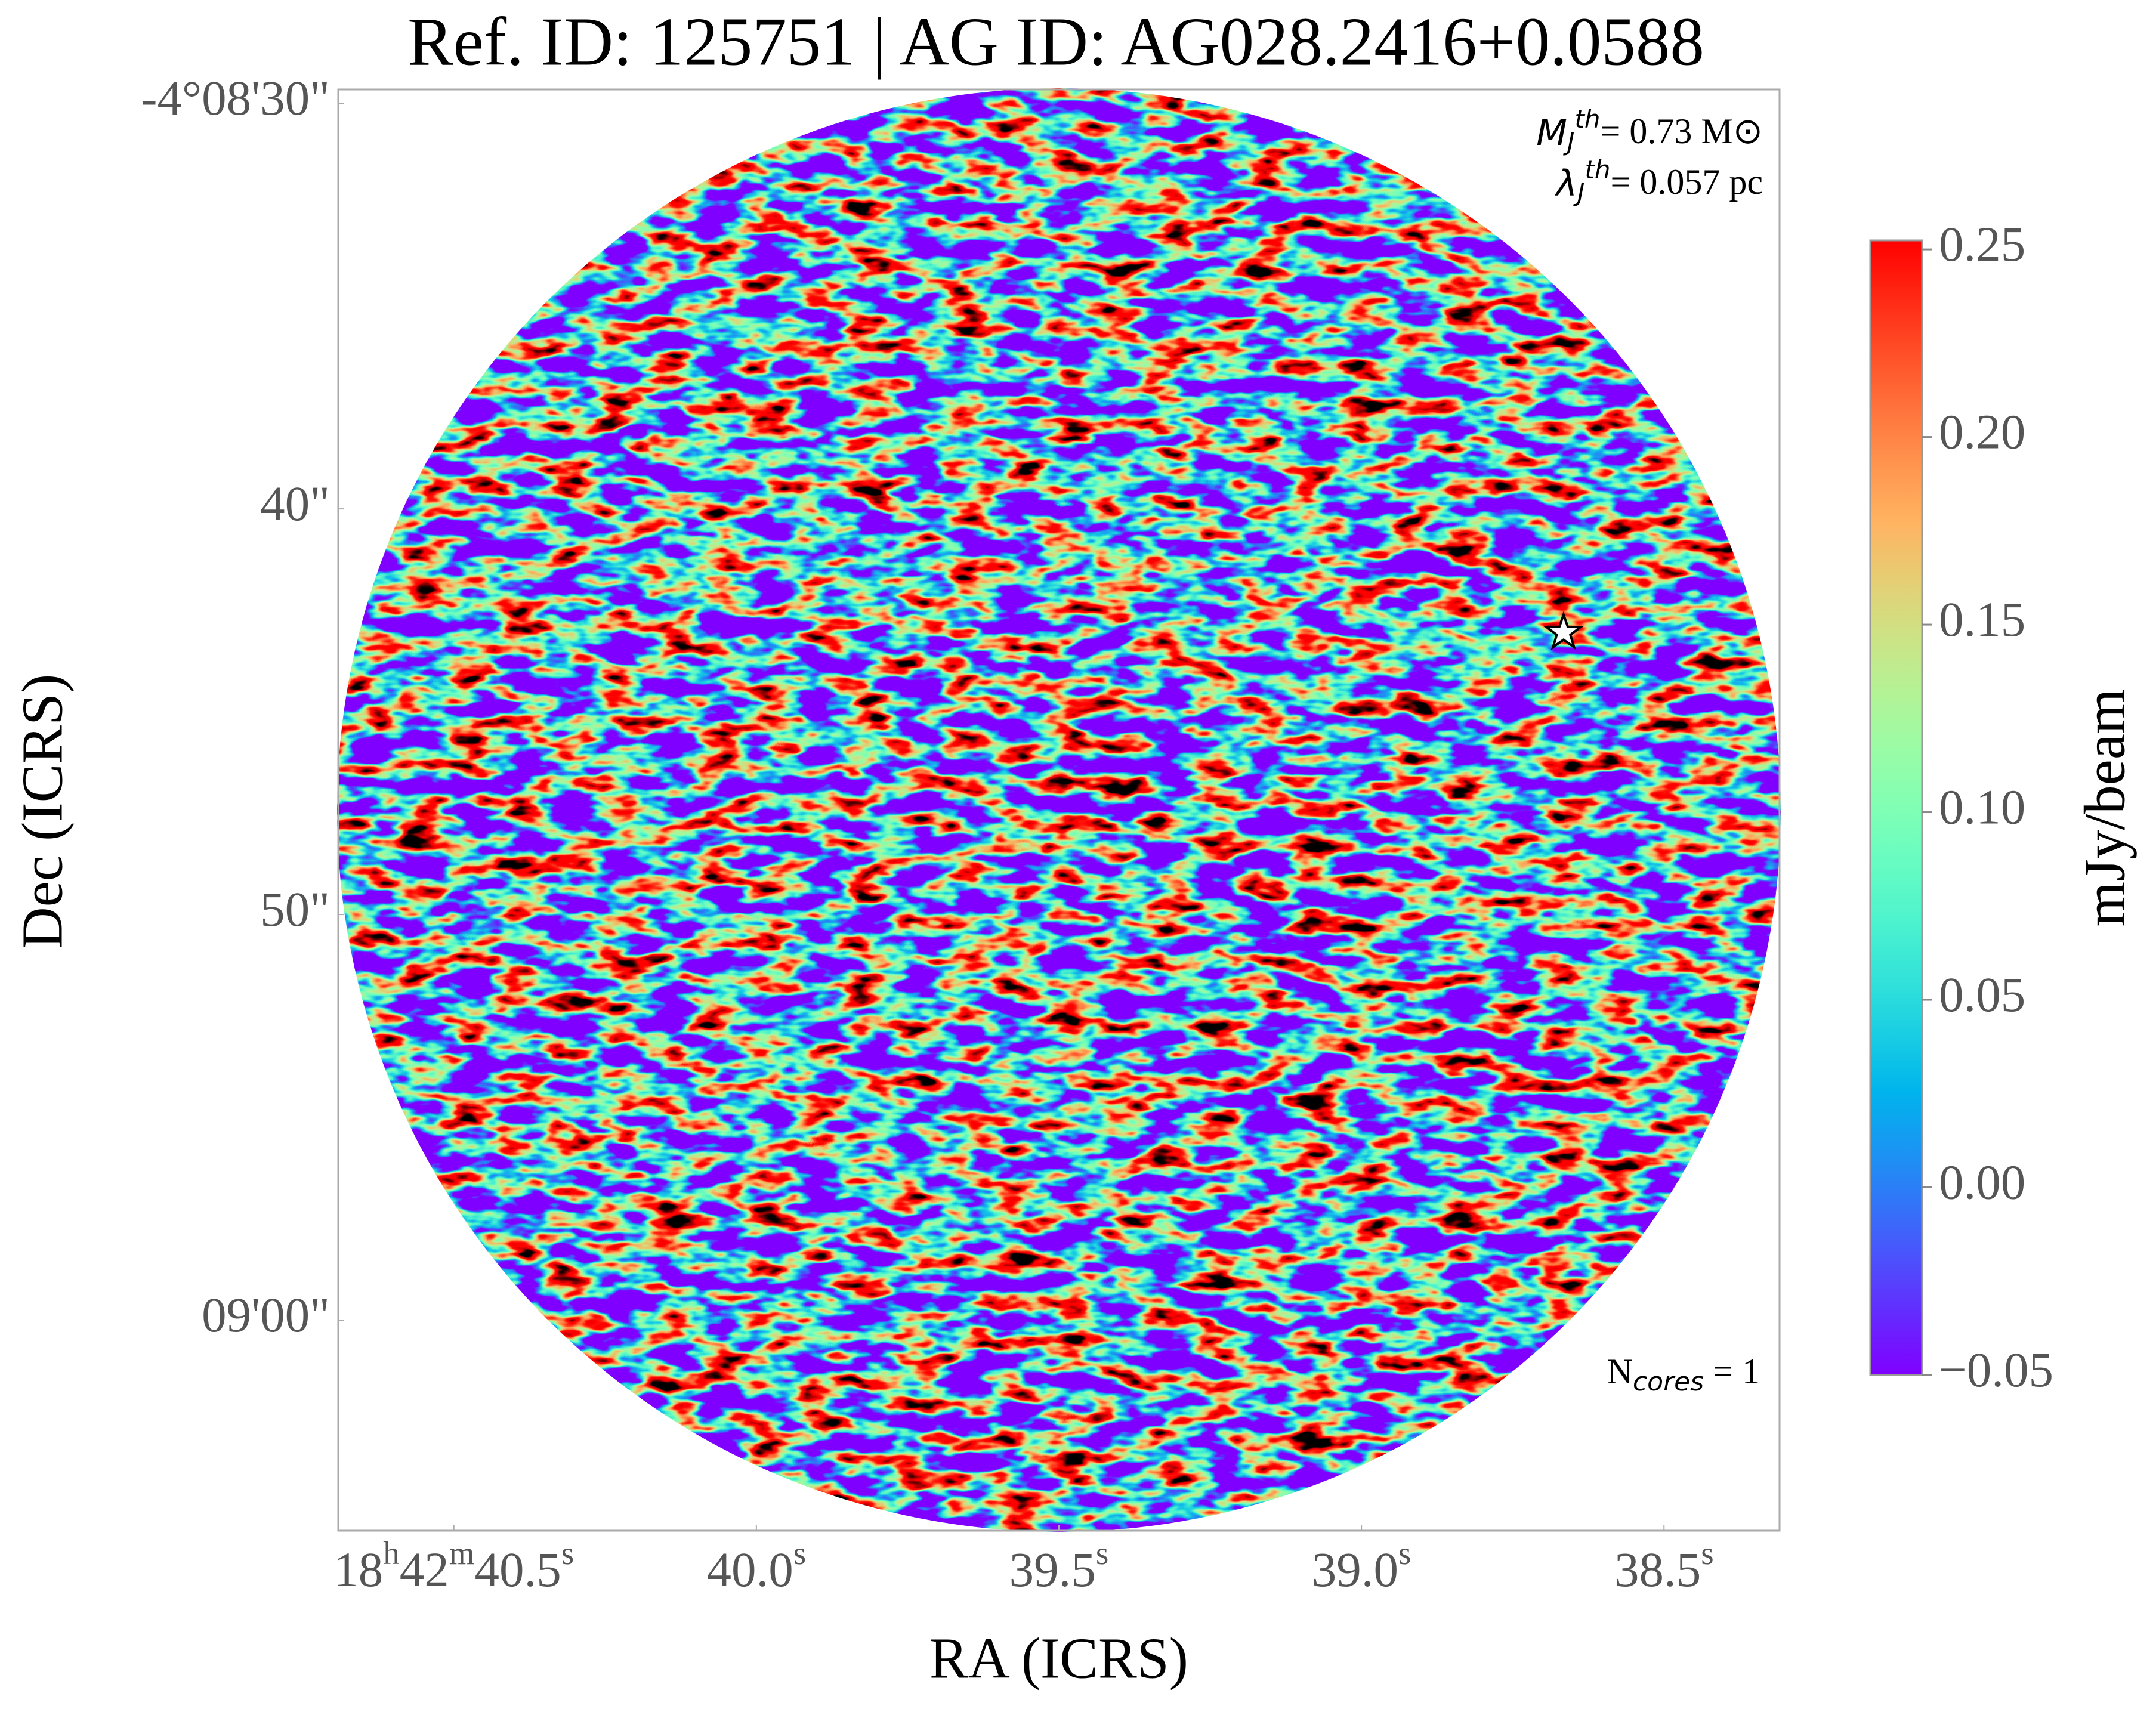  What do you see at coordinates (1896, 808) in the screenshot?
I see `colorbar` at bounding box center [1896, 808].